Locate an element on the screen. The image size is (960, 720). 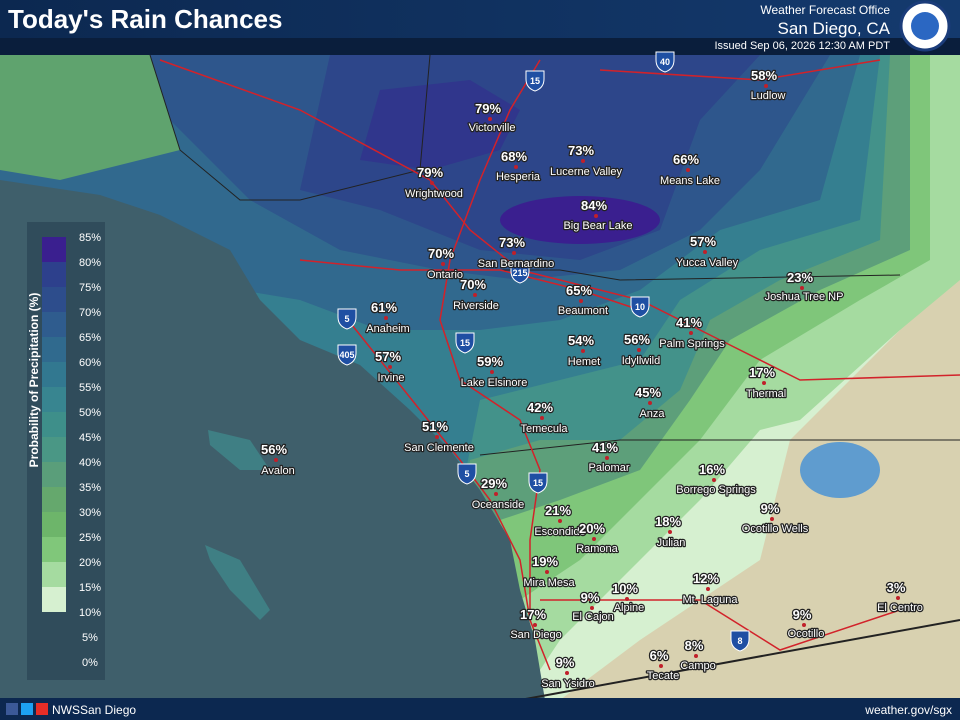
city: 41% Palm Springs is located at coordinates (692, 333).